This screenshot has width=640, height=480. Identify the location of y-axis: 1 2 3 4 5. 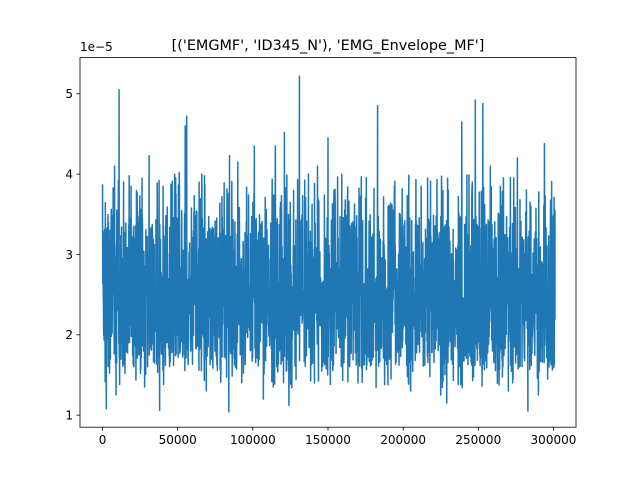
(72, 254).